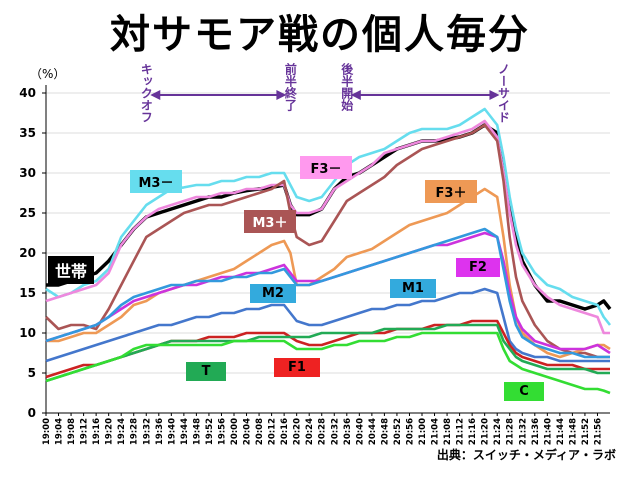  I want to click on x-tick-label: 19:56, so click(222, 431).